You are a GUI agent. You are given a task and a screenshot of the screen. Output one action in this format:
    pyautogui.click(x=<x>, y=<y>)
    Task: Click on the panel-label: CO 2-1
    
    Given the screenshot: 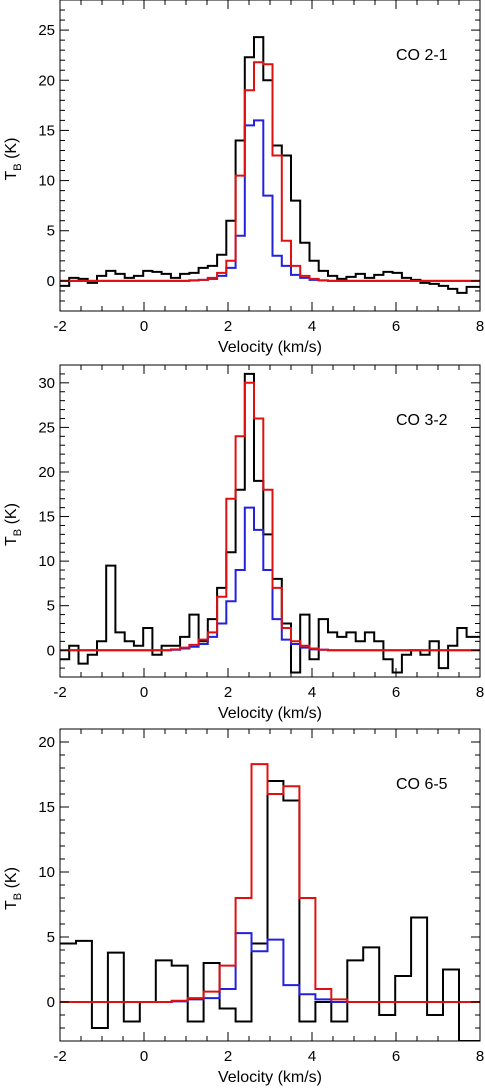 What is the action you would take?
    pyautogui.click(x=422, y=55)
    